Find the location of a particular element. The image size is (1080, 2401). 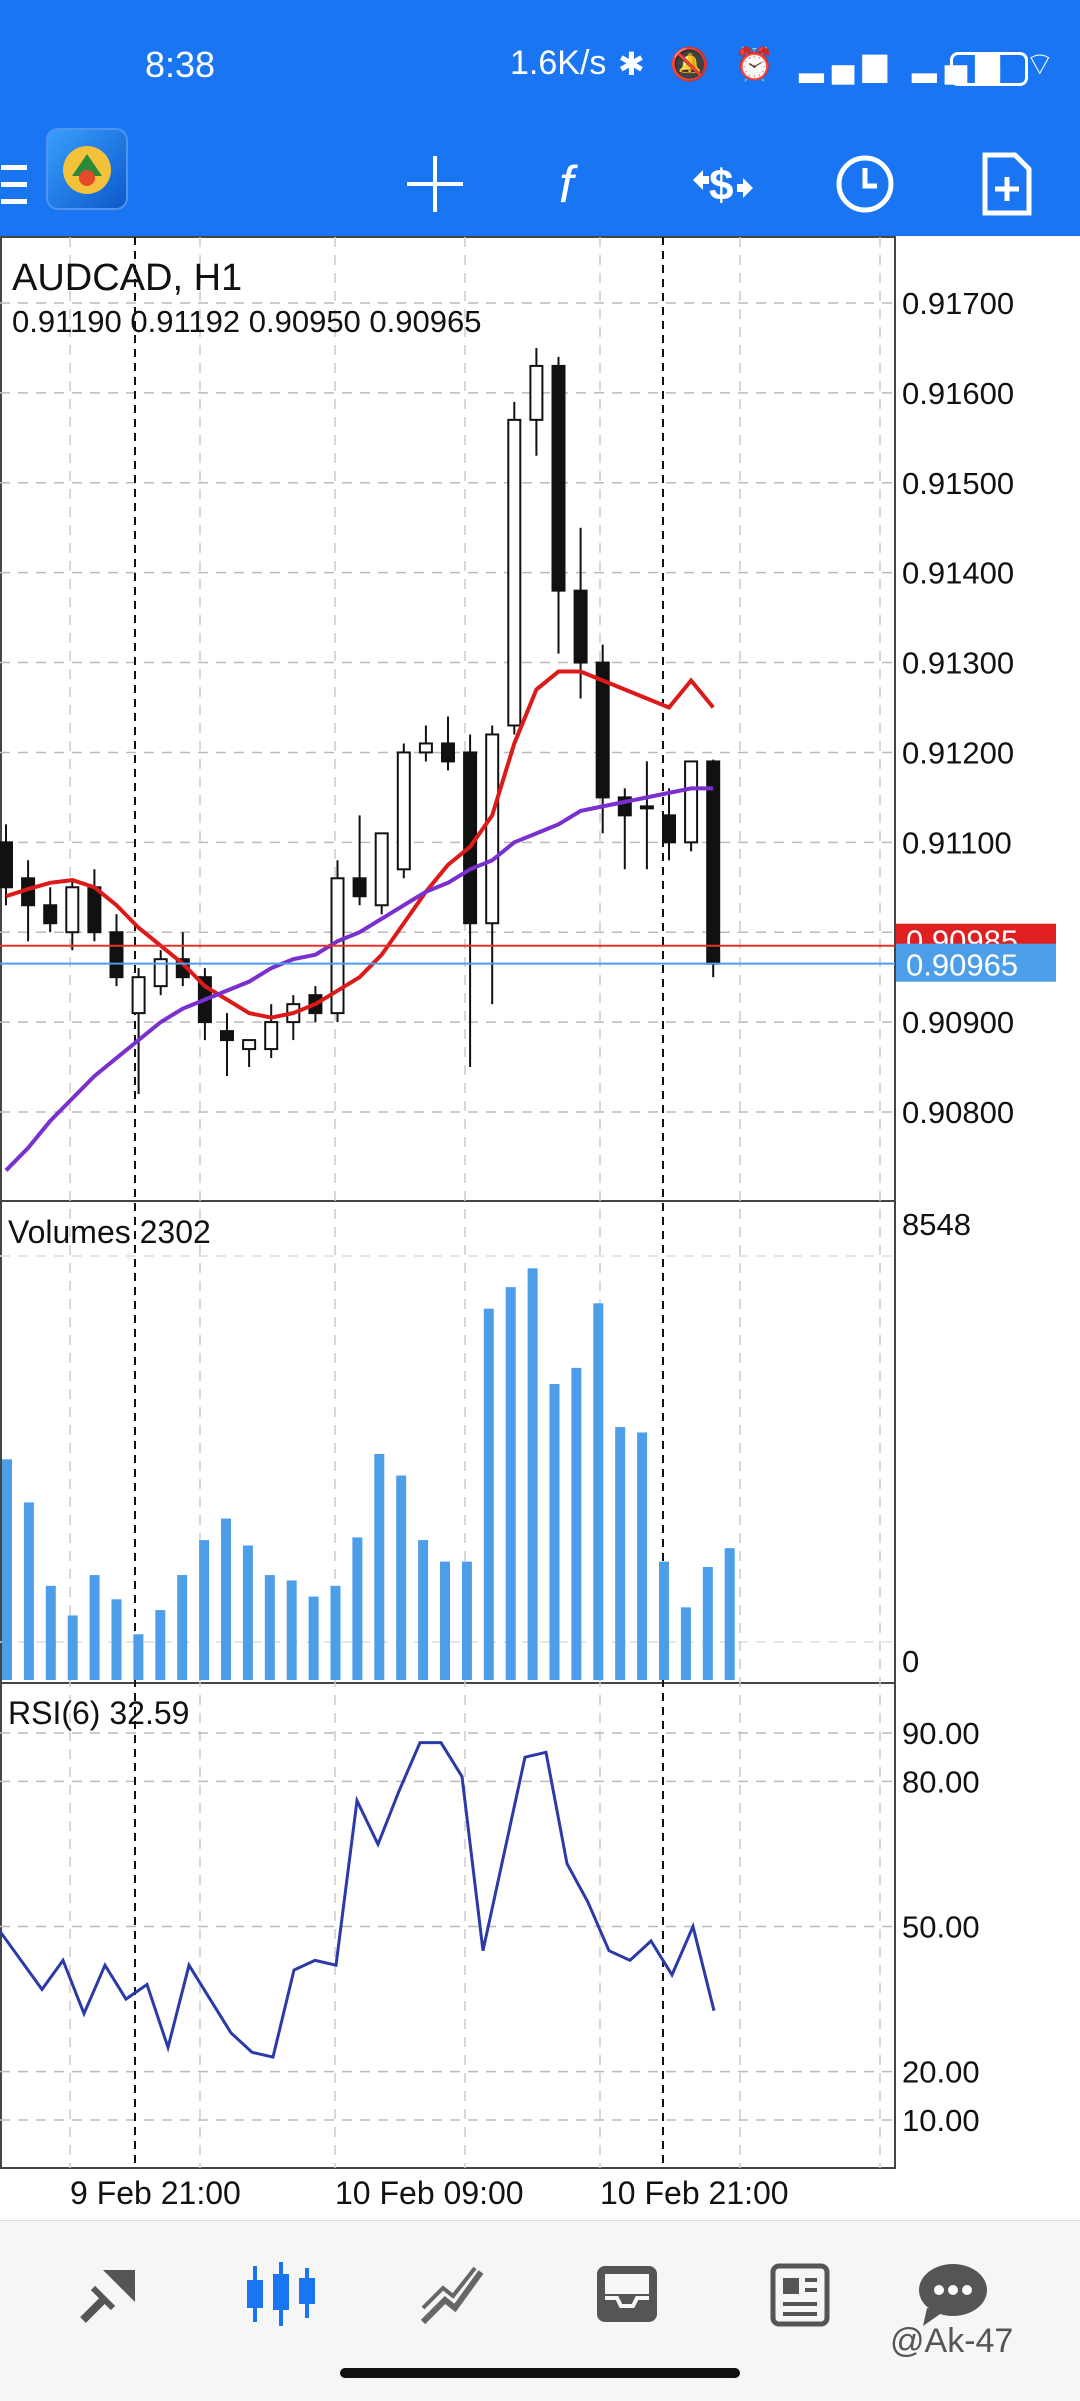

quotes-icon is located at coordinates (109, 2294).